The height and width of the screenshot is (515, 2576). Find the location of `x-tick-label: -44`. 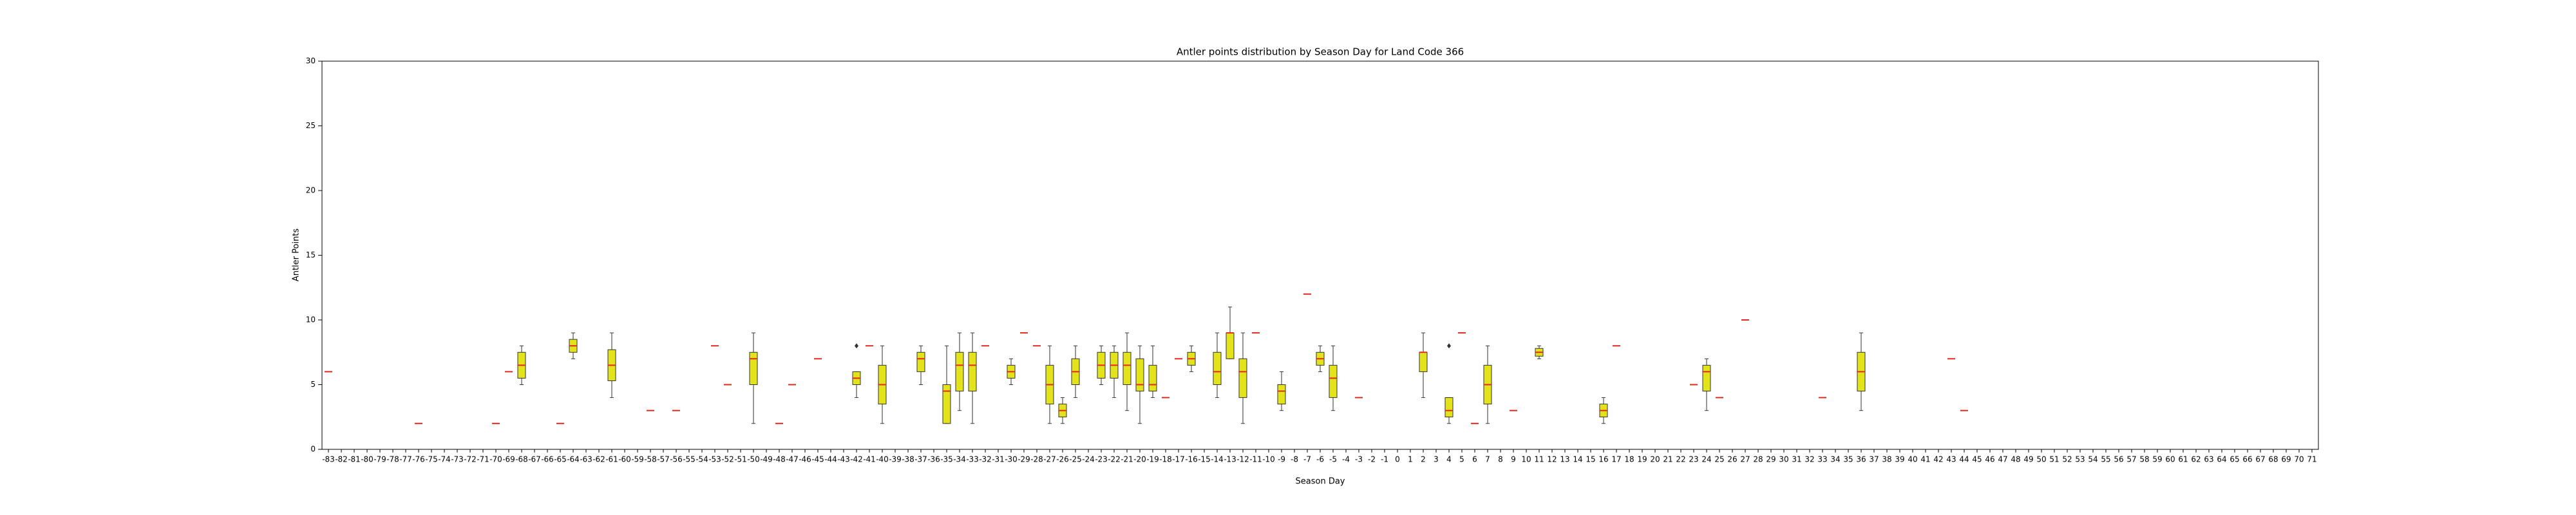

x-tick-label: -44 is located at coordinates (830, 459).